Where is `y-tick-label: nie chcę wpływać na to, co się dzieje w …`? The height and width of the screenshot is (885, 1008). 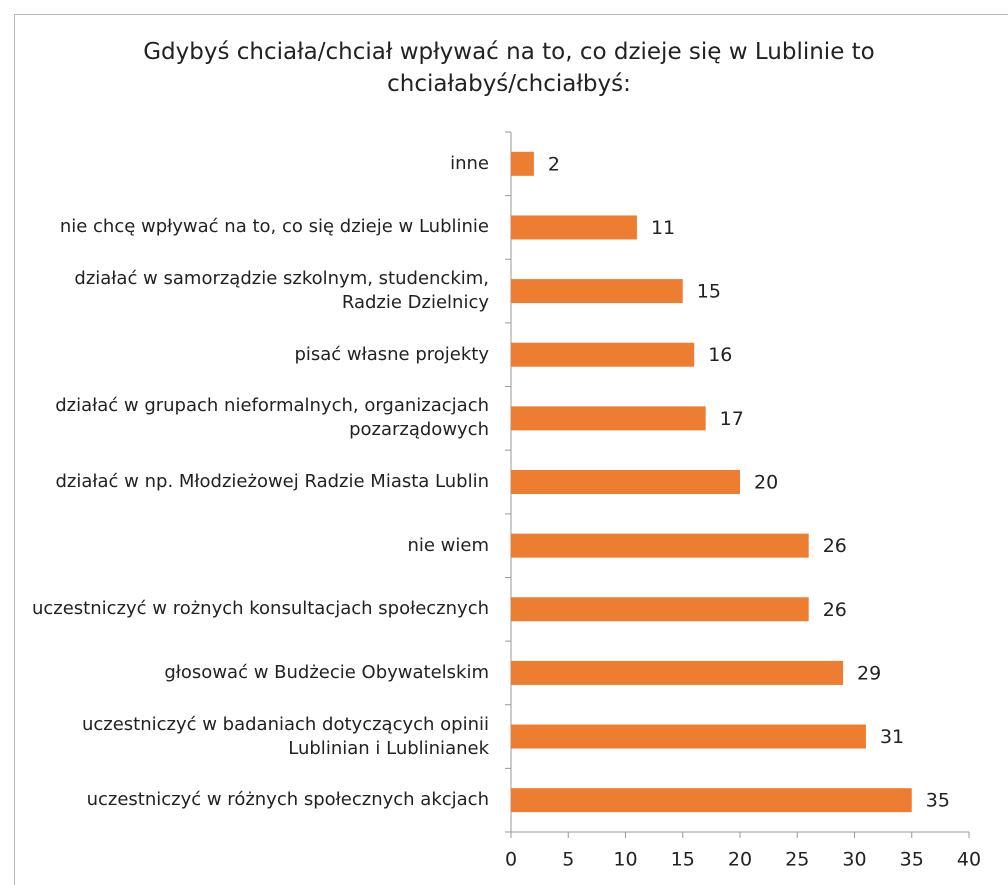 y-tick-label: nie chcę wpływać na to, co się dzieje w … is located at coordinates (274, 227).